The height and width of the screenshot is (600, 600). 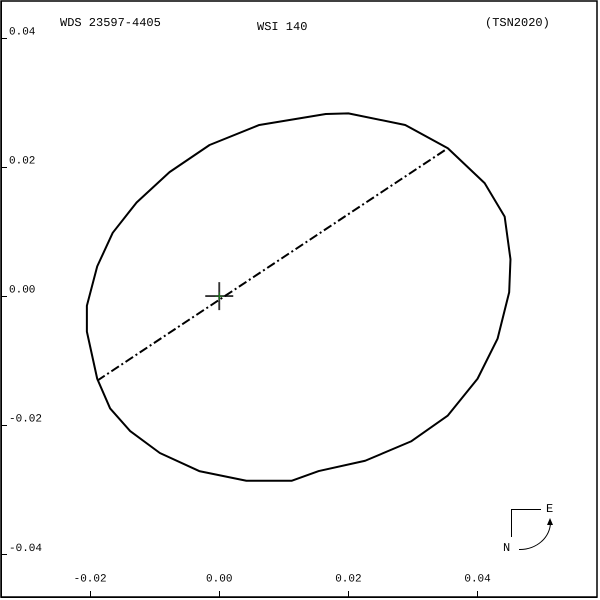 I want to click on y-tick-label: -0.04, so click(x=25, y=548).